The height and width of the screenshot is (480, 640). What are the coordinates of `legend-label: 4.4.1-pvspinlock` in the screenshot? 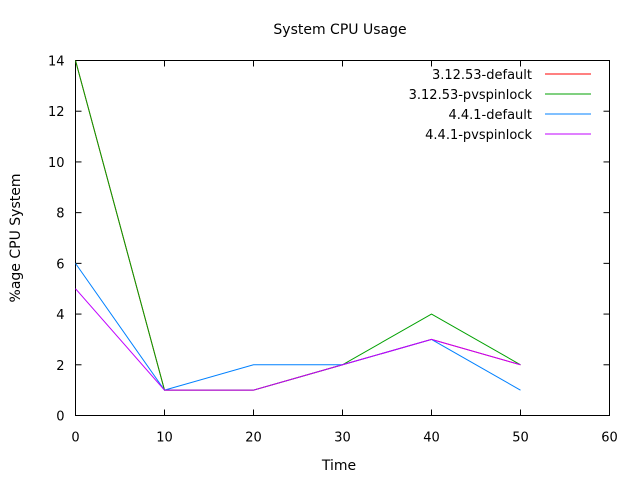 It's located at (478, 135).